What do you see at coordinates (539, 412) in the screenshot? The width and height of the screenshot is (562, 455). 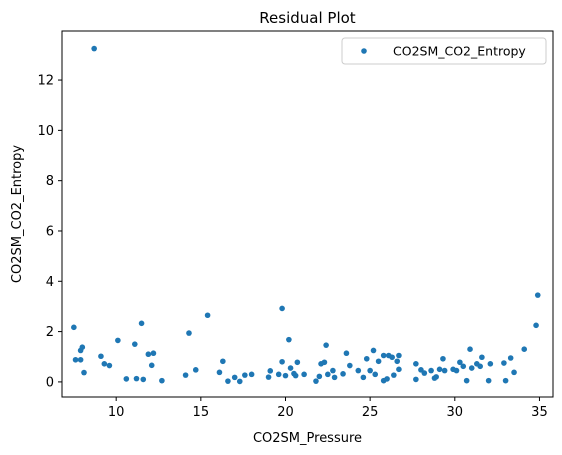 I see `x-tick-label: 35` at bounding box center [539, 412].